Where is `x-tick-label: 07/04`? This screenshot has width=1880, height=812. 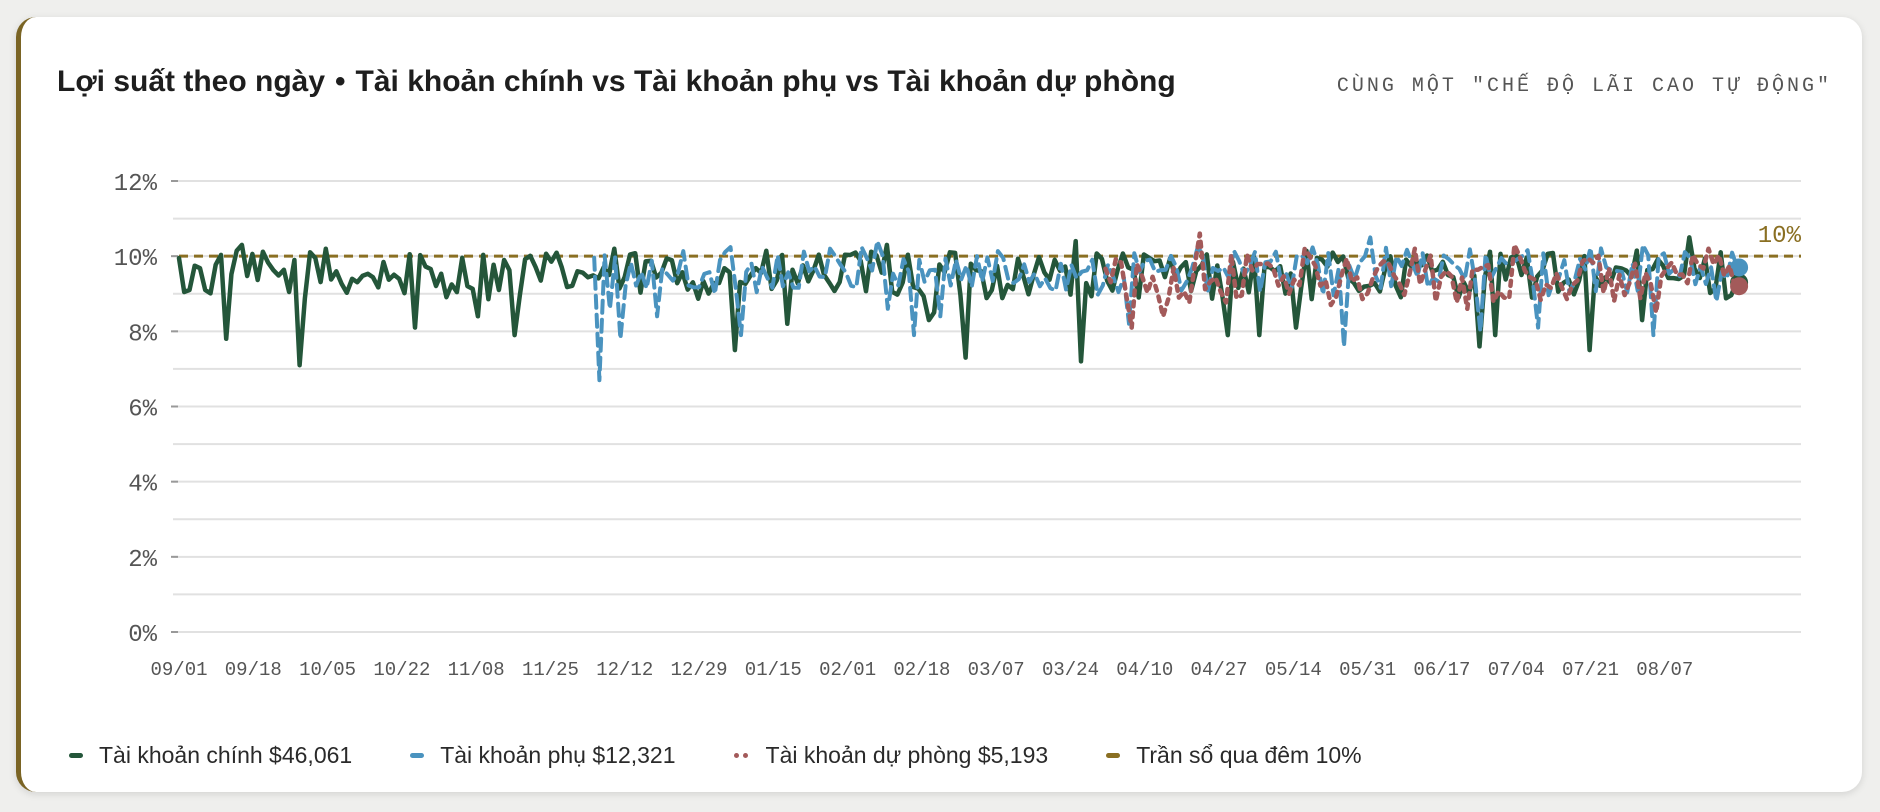 x-tick-label: 07/04 is located at coordinates (1516, 670).